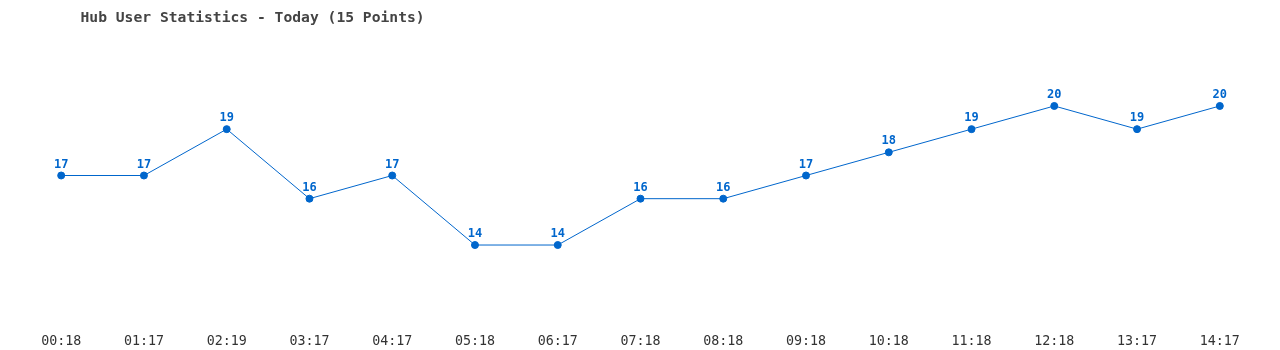  I want to click on x-tick-label: 06:17, so click(557, 340).